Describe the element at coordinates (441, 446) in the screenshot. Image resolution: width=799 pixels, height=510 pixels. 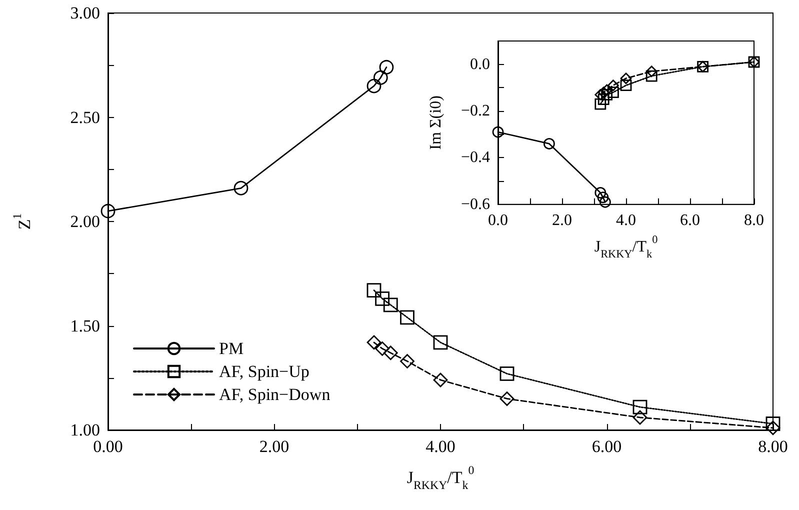
I see `x-tick-label: 4.00` at that location.